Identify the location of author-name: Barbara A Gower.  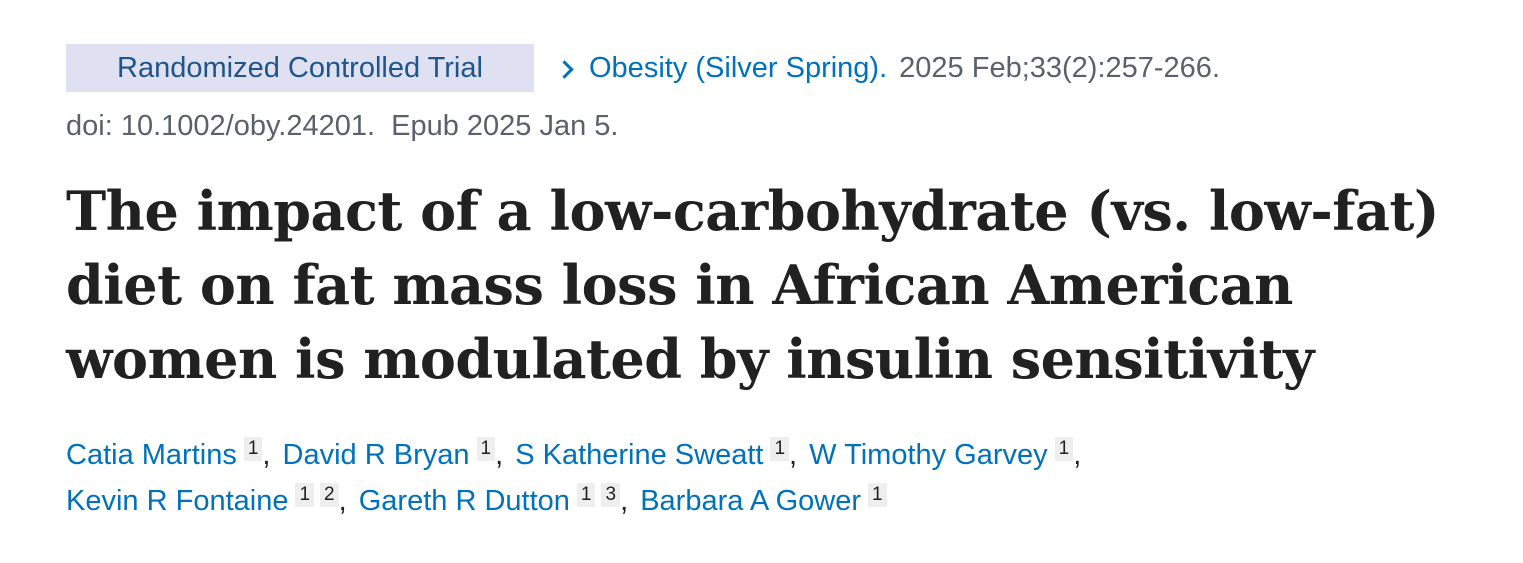
(751, 501).